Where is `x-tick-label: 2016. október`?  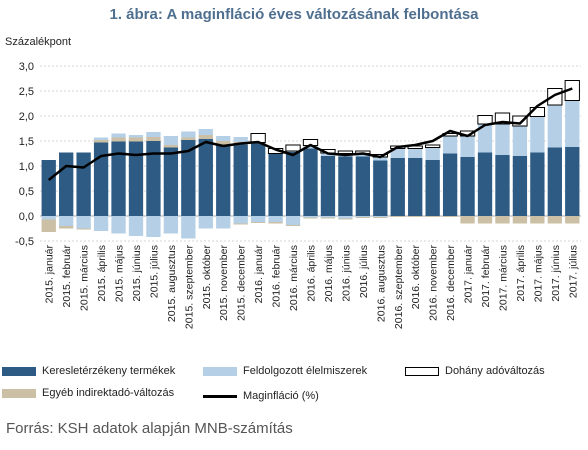
x-tick-label: 2016. október is located at coordinates (416, 277).